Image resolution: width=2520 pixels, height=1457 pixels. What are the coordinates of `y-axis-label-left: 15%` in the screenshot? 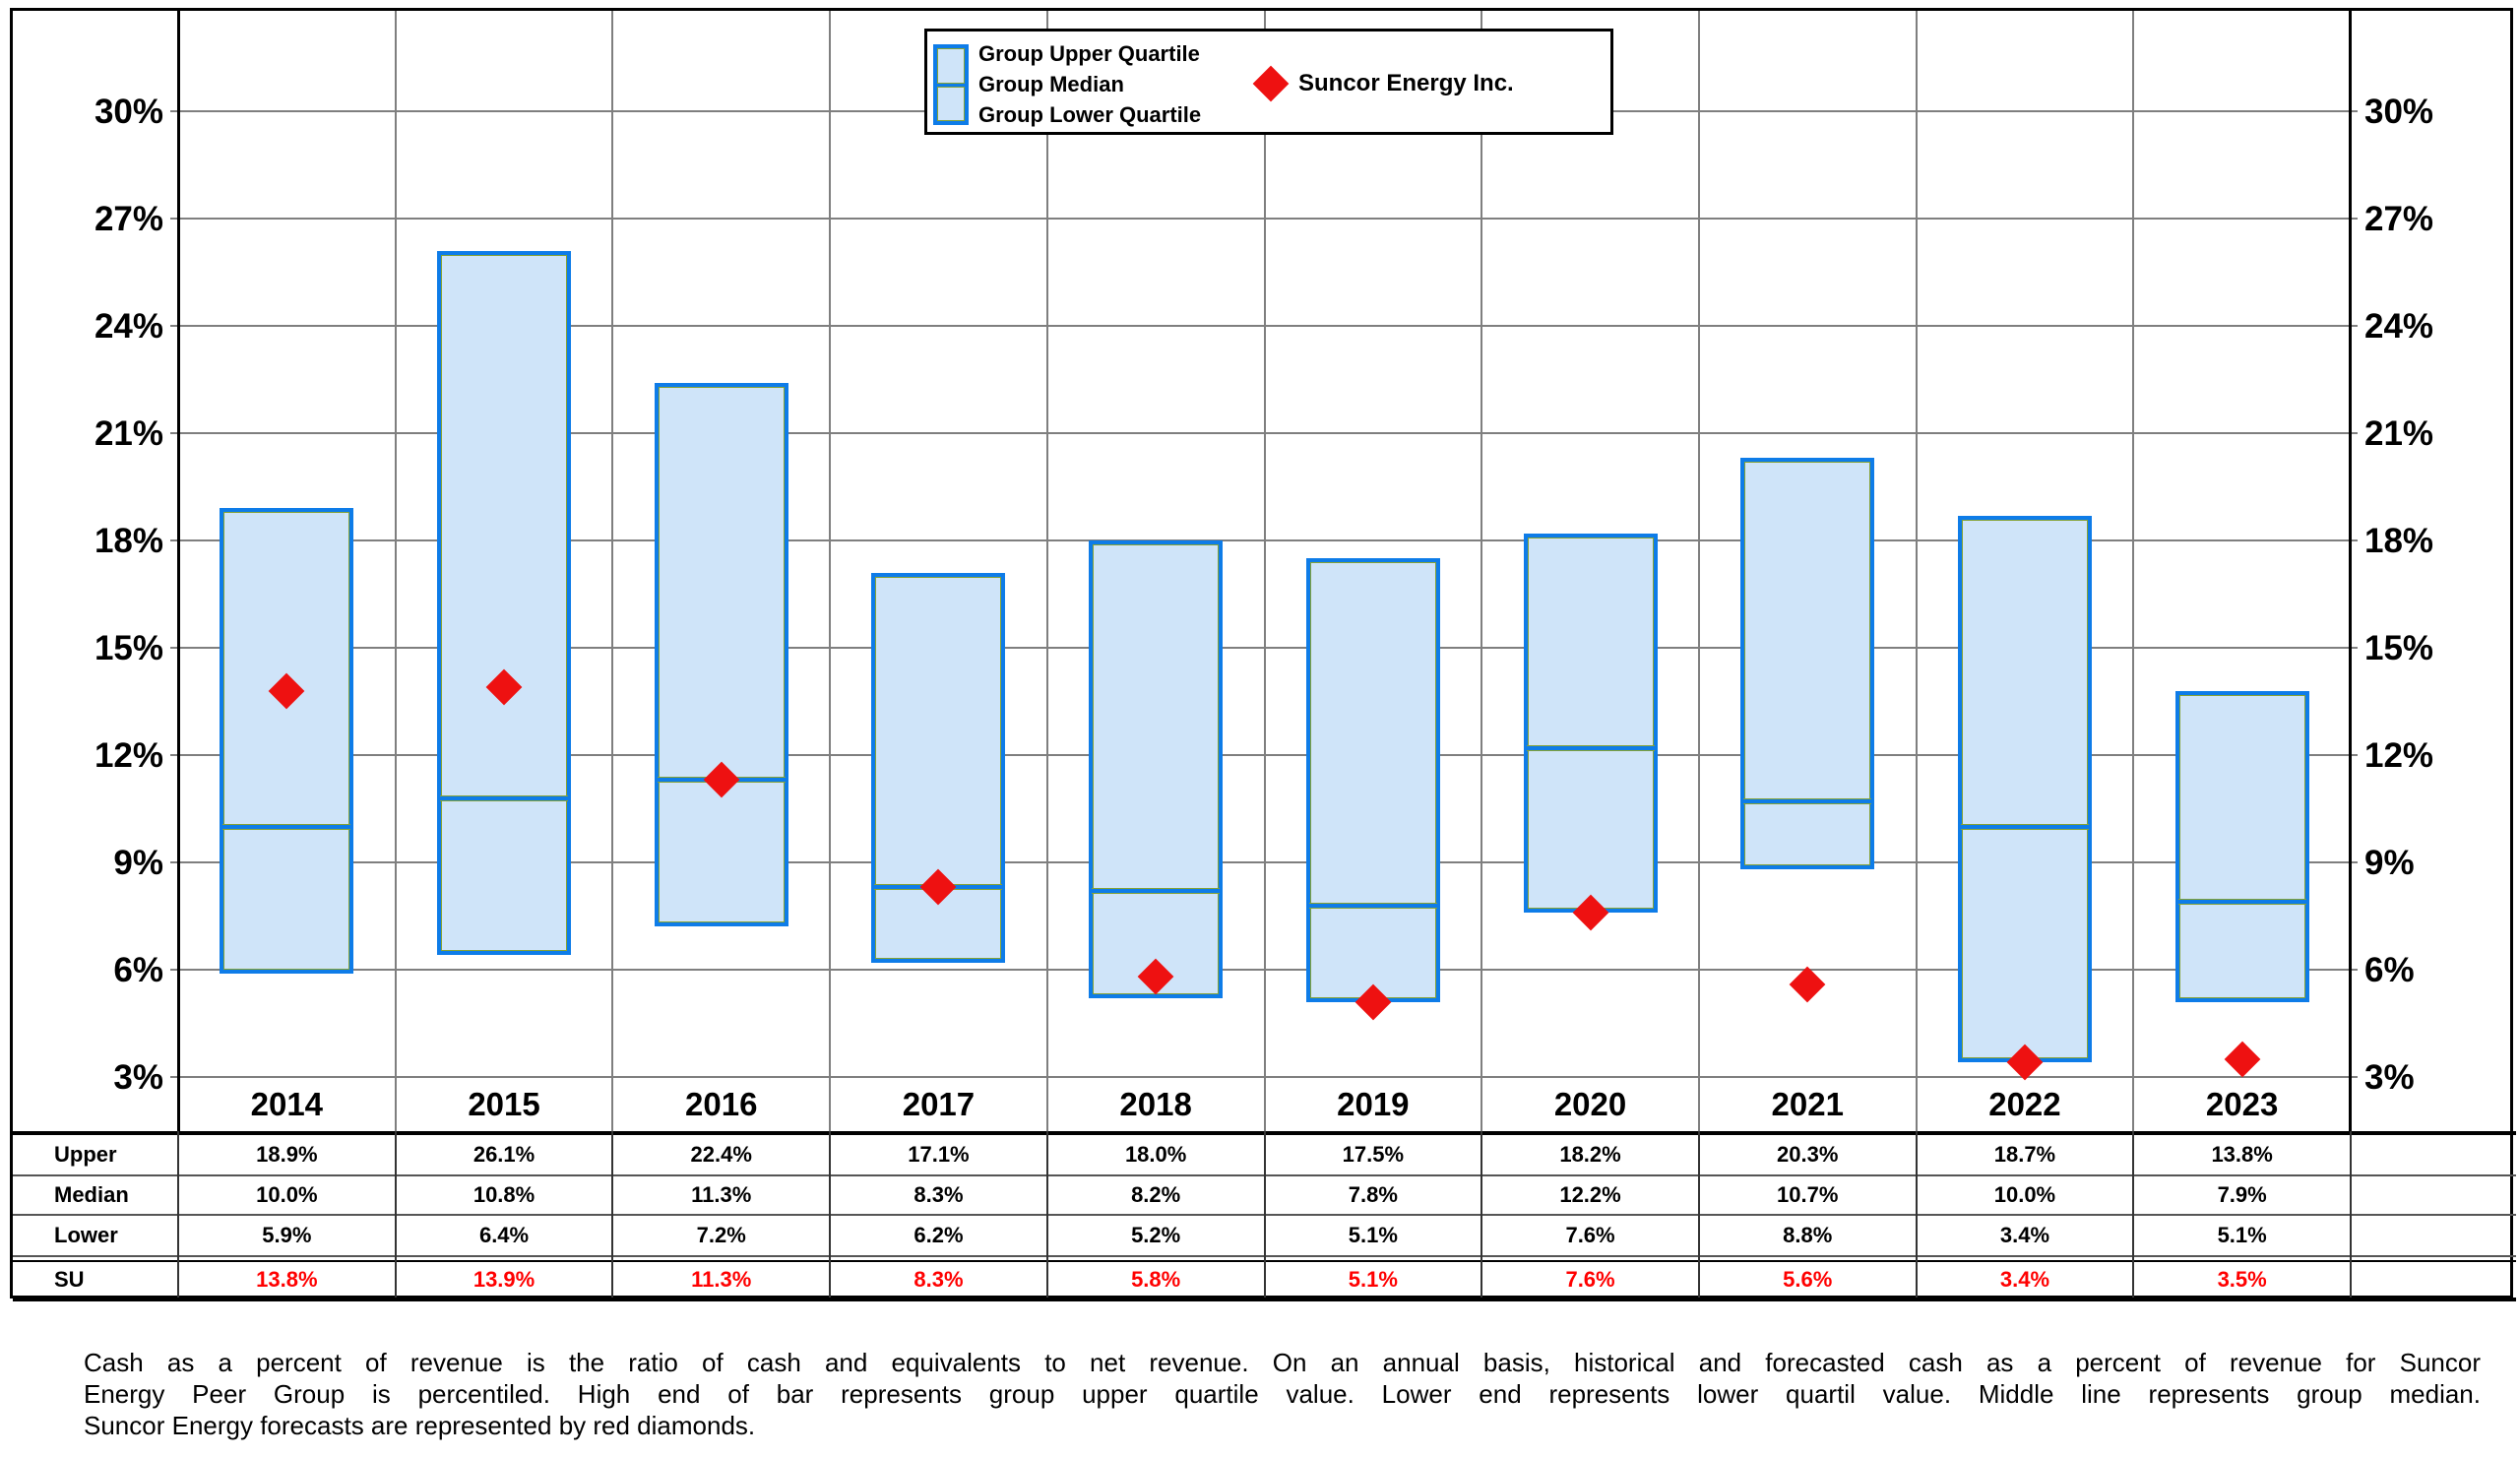 It's located at (128, 648).